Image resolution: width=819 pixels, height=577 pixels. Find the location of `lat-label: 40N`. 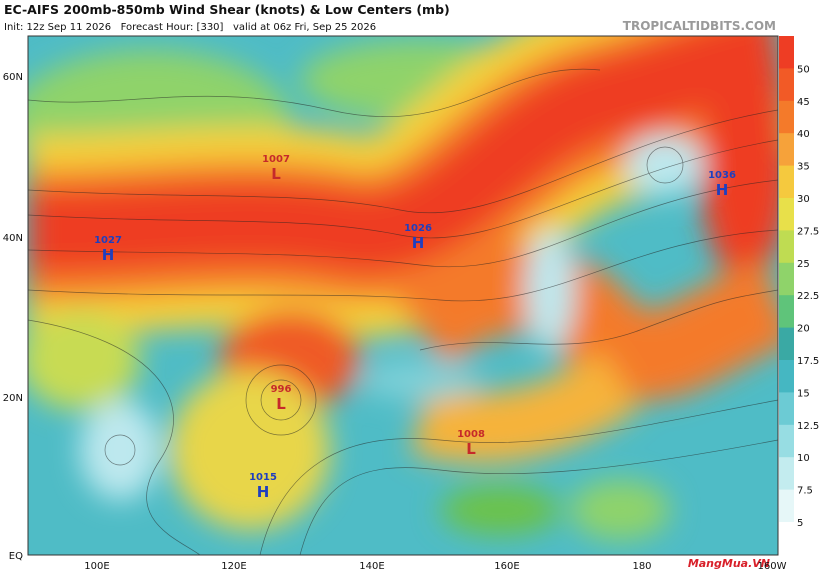

lat-label: 40N is located at coordinates (13, 238).